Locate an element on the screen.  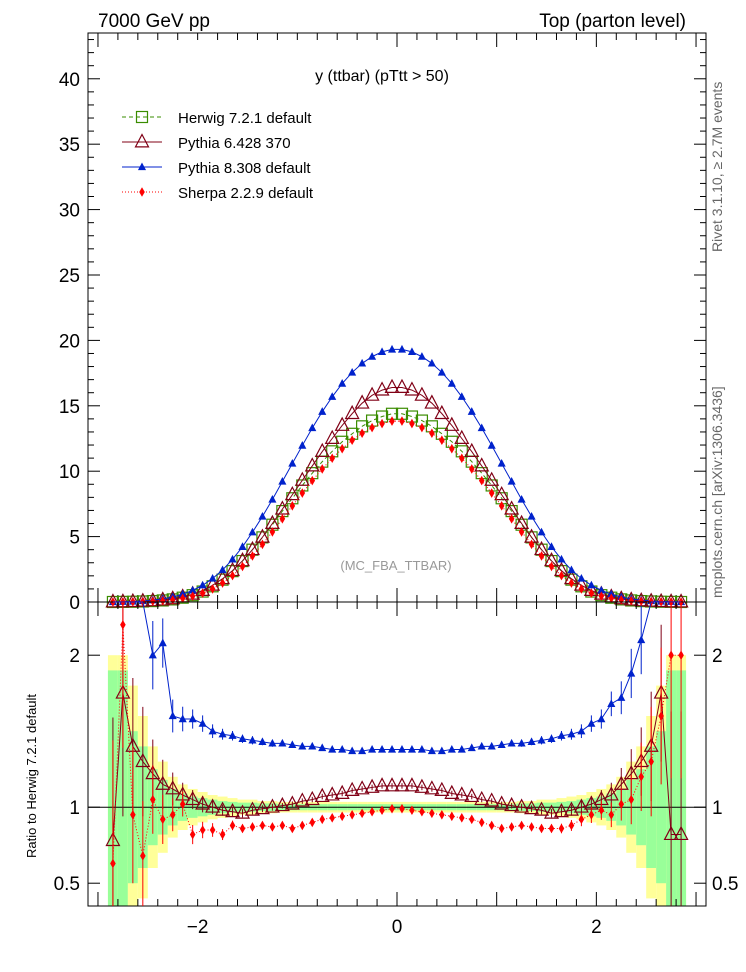
rivet-label: Rivet 3.1.10, ≥ 2.7M events is located at coordinates (717, 167).